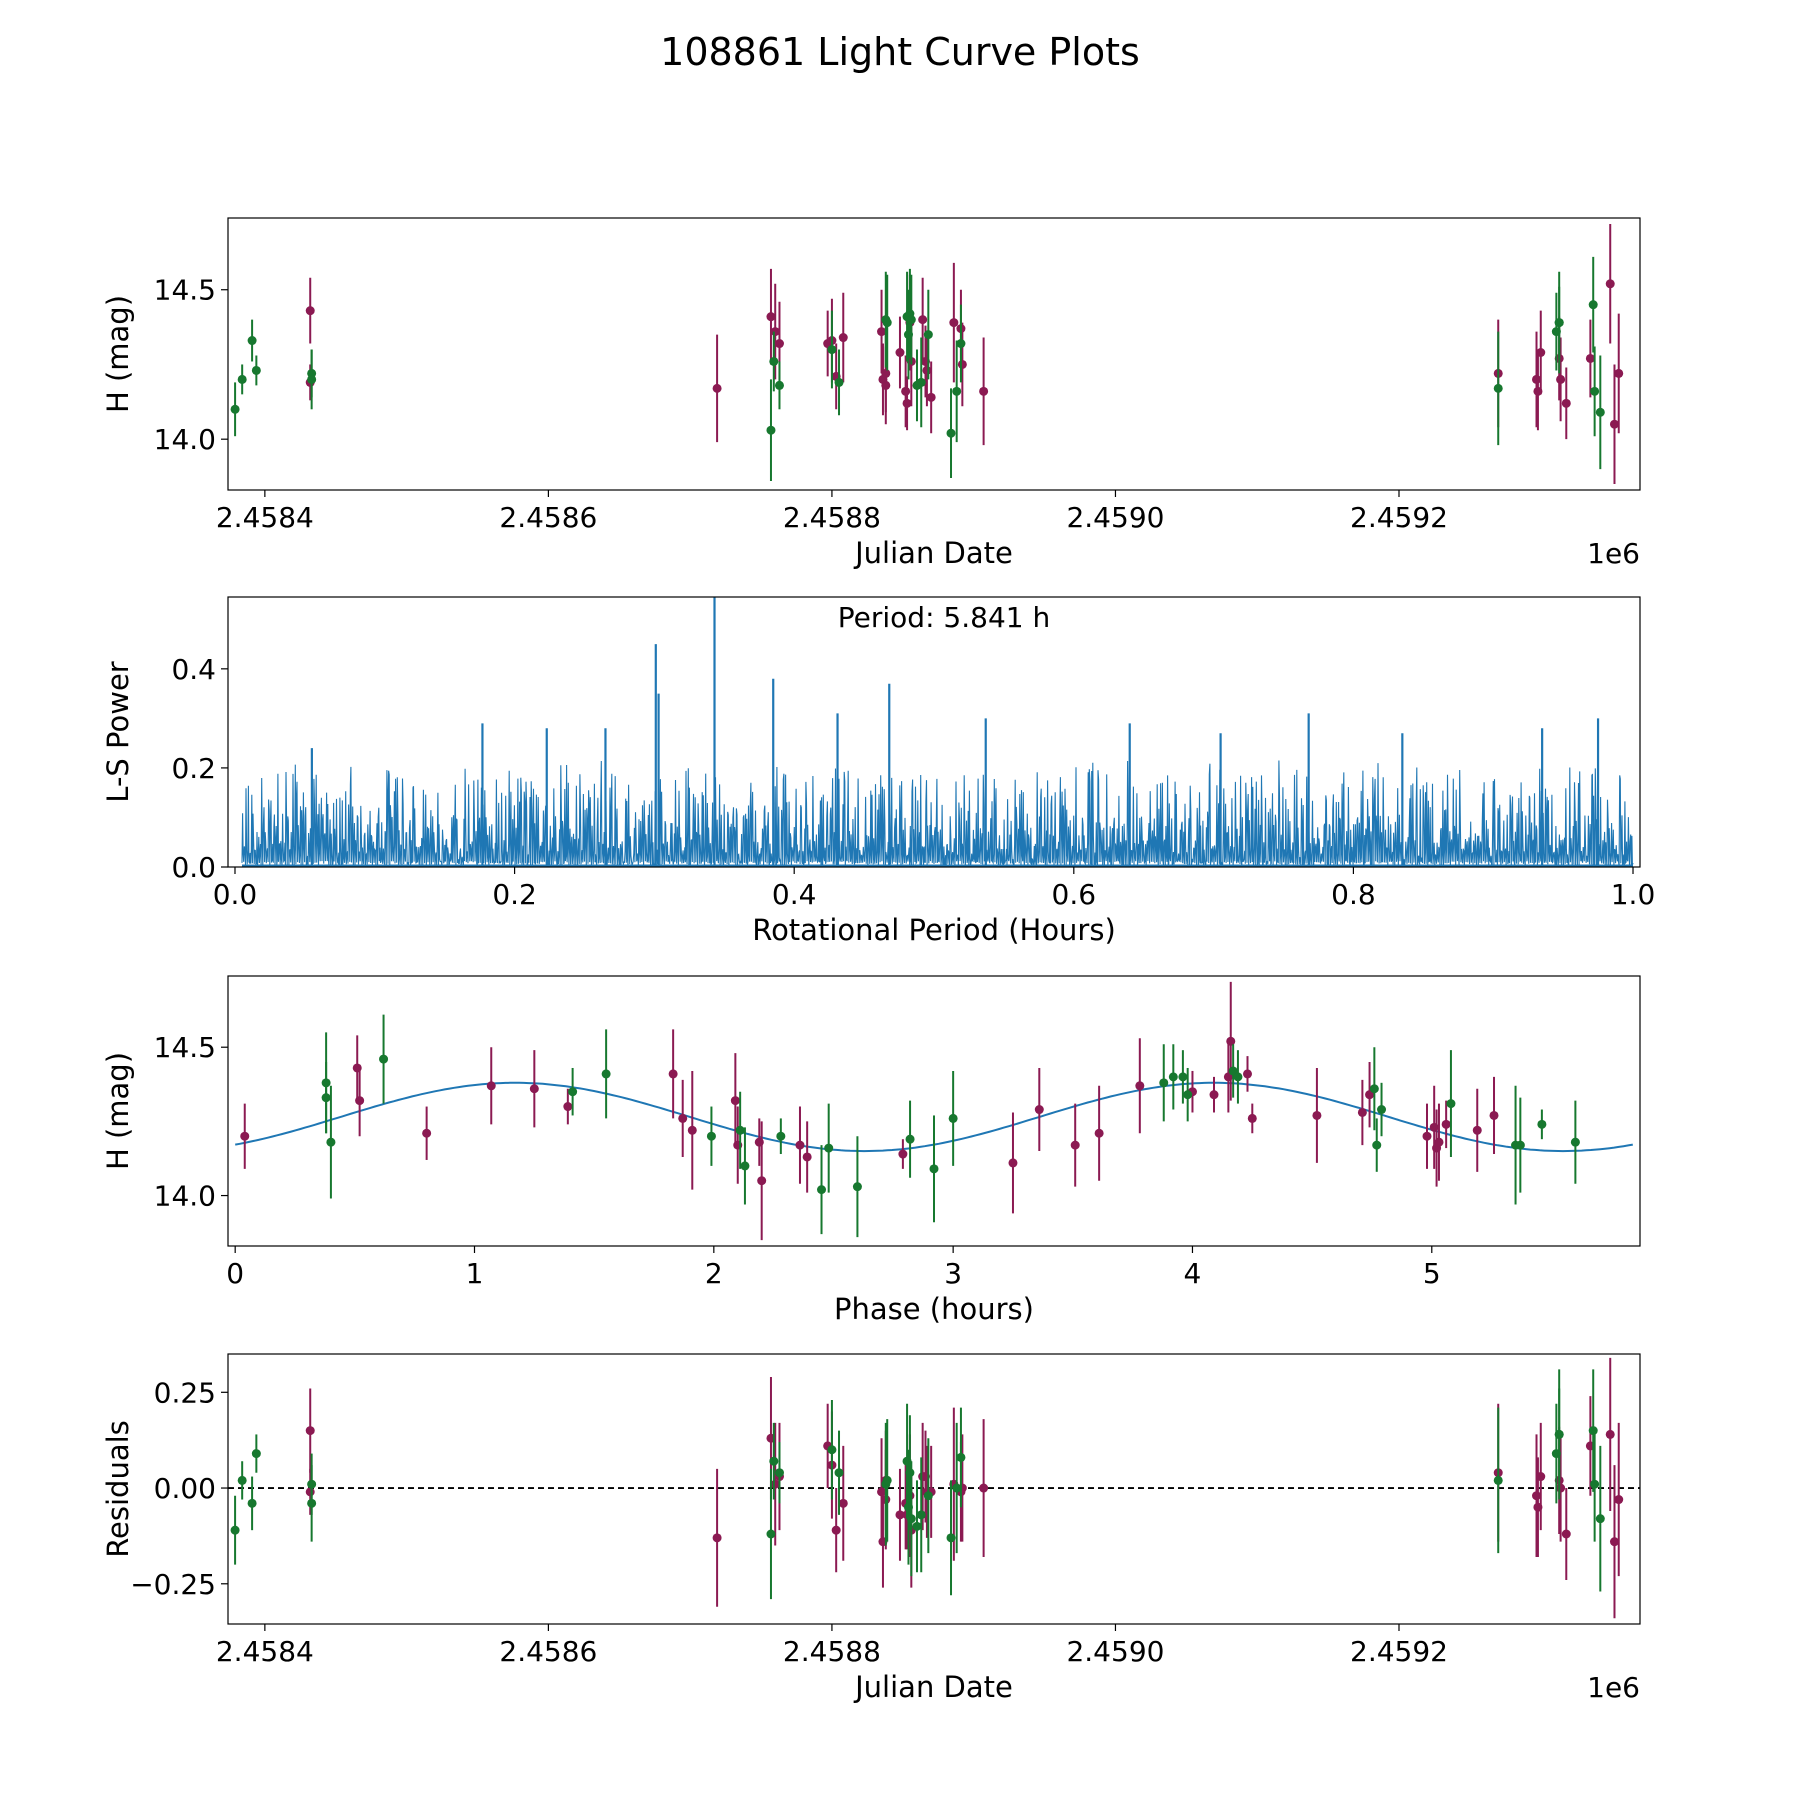  What do you see at coordinates (953, 1273) in the screenshot?
I see `x-tick-label: 3` at bounding box center [953, 1273].